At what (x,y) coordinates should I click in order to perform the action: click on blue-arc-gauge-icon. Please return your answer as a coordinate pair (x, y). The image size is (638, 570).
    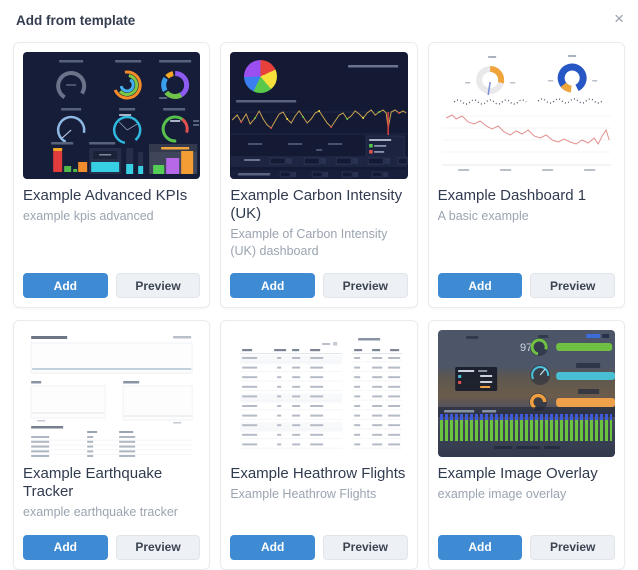
    Looking at the image, I should click on (71, 130).